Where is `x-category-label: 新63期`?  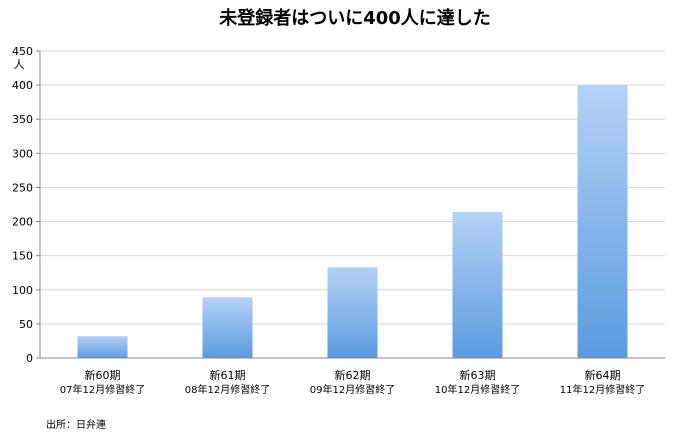 x-category-label: 新63期 is located at coordinates (478, 375).